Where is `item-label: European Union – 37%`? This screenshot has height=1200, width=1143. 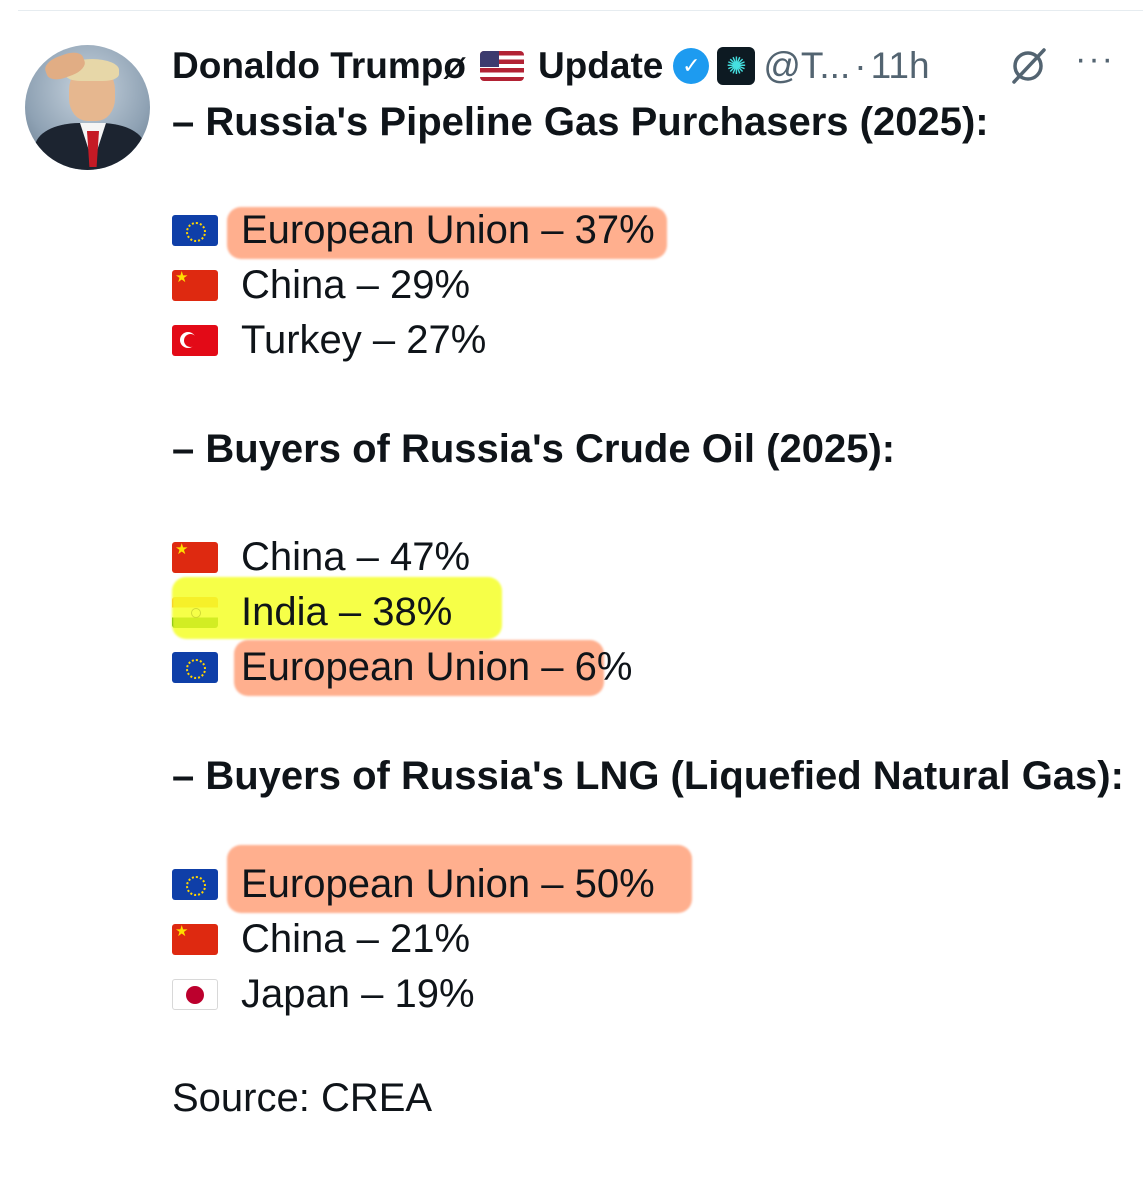
item-label: European Union – 37% is located at coordinates (448, 230).